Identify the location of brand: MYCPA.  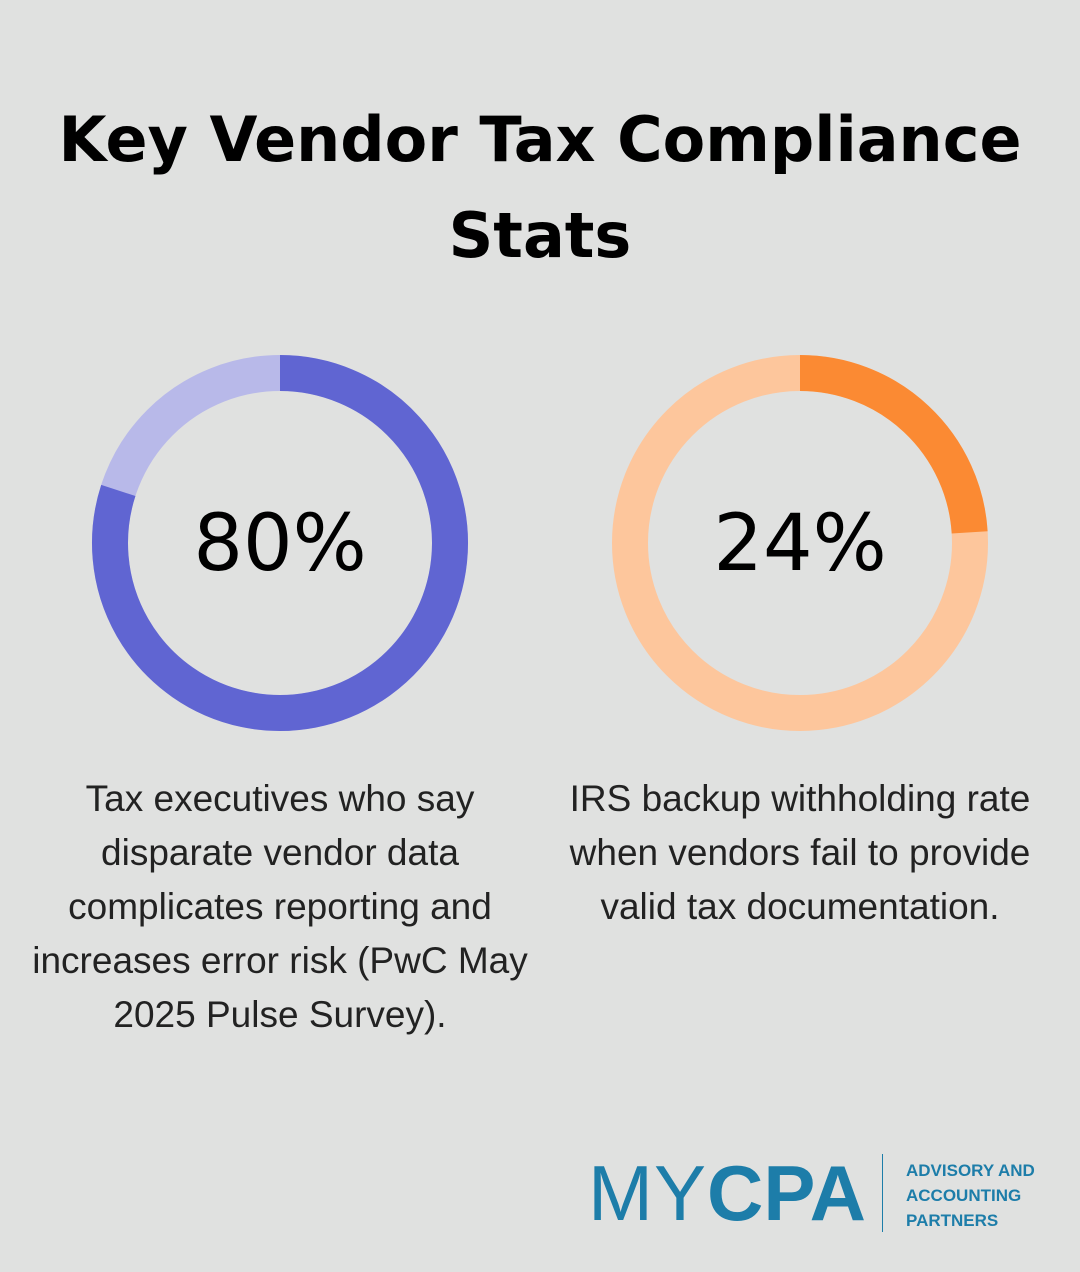
(727, 1193).